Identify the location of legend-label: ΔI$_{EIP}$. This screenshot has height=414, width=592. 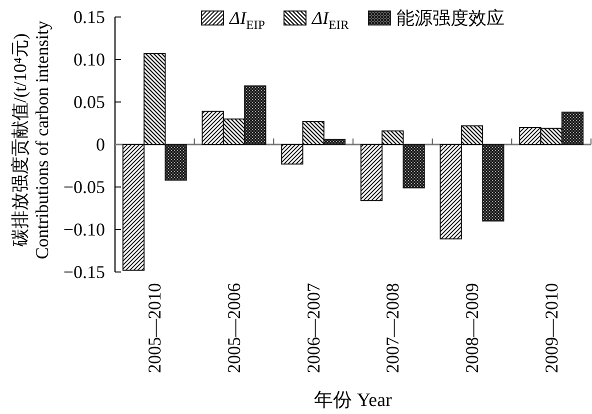
(246, 20).